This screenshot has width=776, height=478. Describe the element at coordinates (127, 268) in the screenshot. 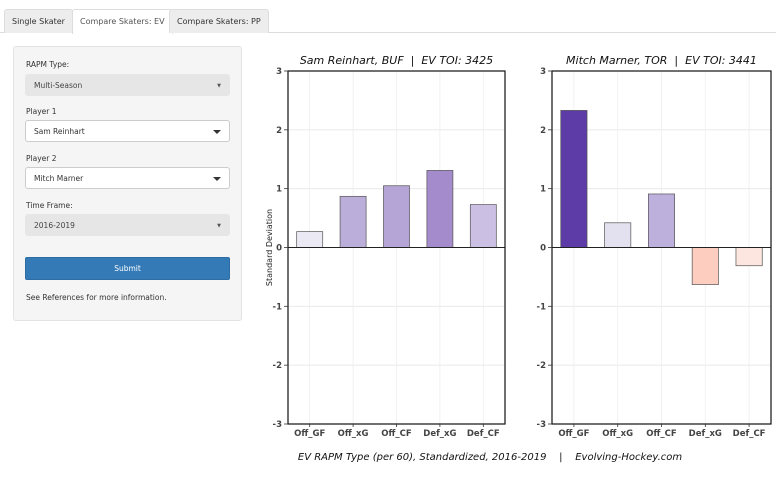

I see `submit-button: Submit` at that location.